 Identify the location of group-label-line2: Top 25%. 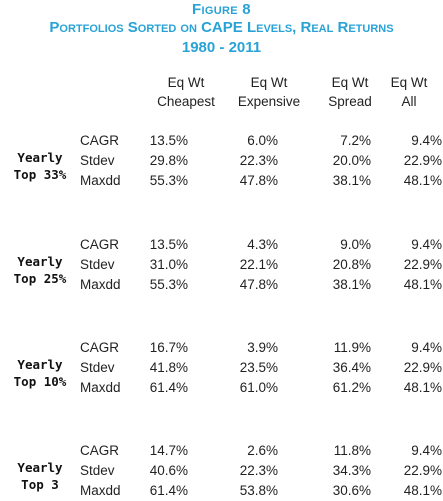
(40, 278).